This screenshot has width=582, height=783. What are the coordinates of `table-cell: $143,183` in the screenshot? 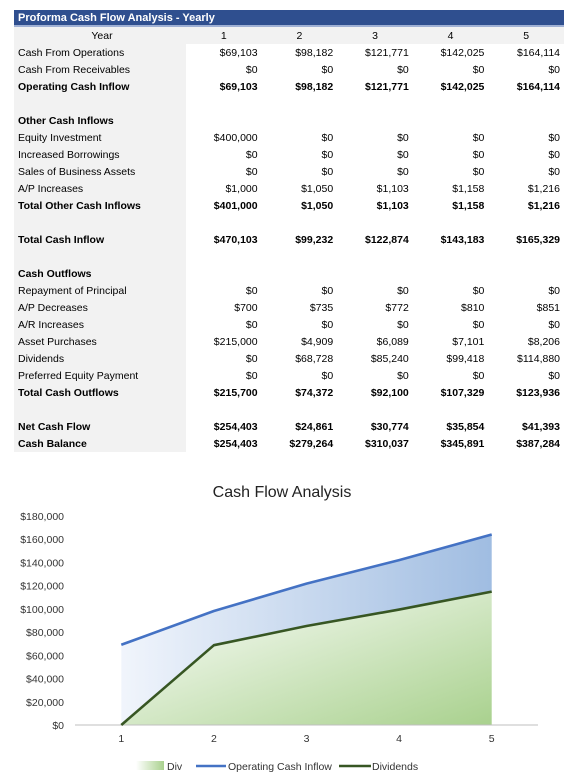 It's located at (462, 239).